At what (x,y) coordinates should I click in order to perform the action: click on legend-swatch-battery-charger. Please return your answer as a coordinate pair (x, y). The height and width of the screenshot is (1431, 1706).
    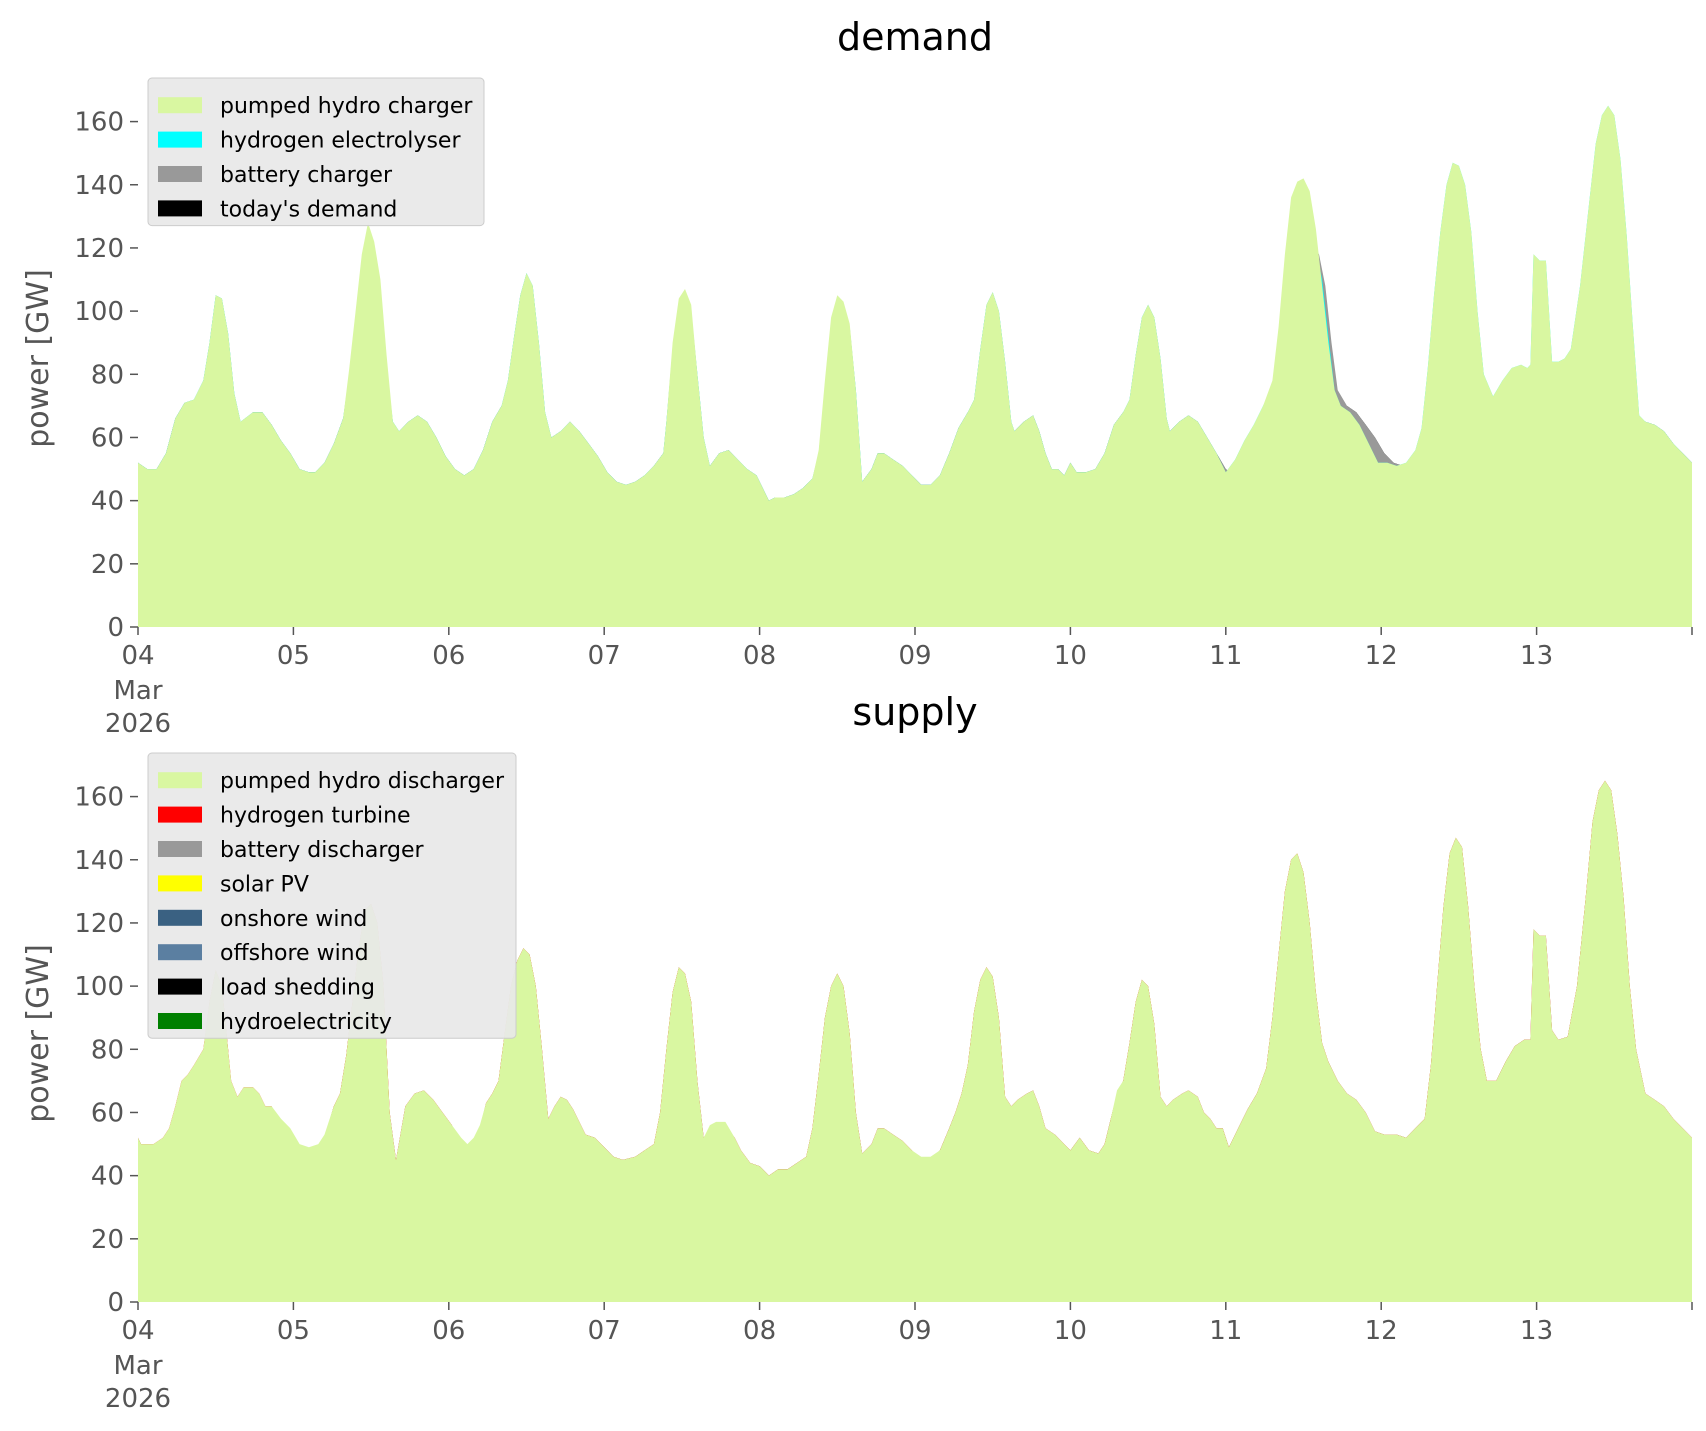
    Looking at the image, I should click on (180, 174).